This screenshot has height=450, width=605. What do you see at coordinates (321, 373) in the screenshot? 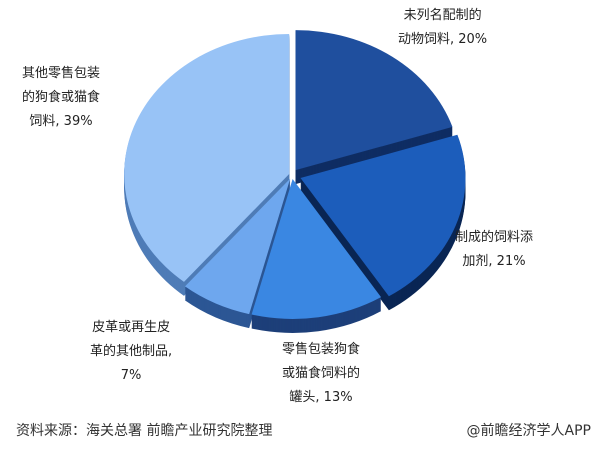
I see `slice-label-2: 零售包装狗食 或猫食饲料的 罐头, 13%` at bounding box center [321, 373].